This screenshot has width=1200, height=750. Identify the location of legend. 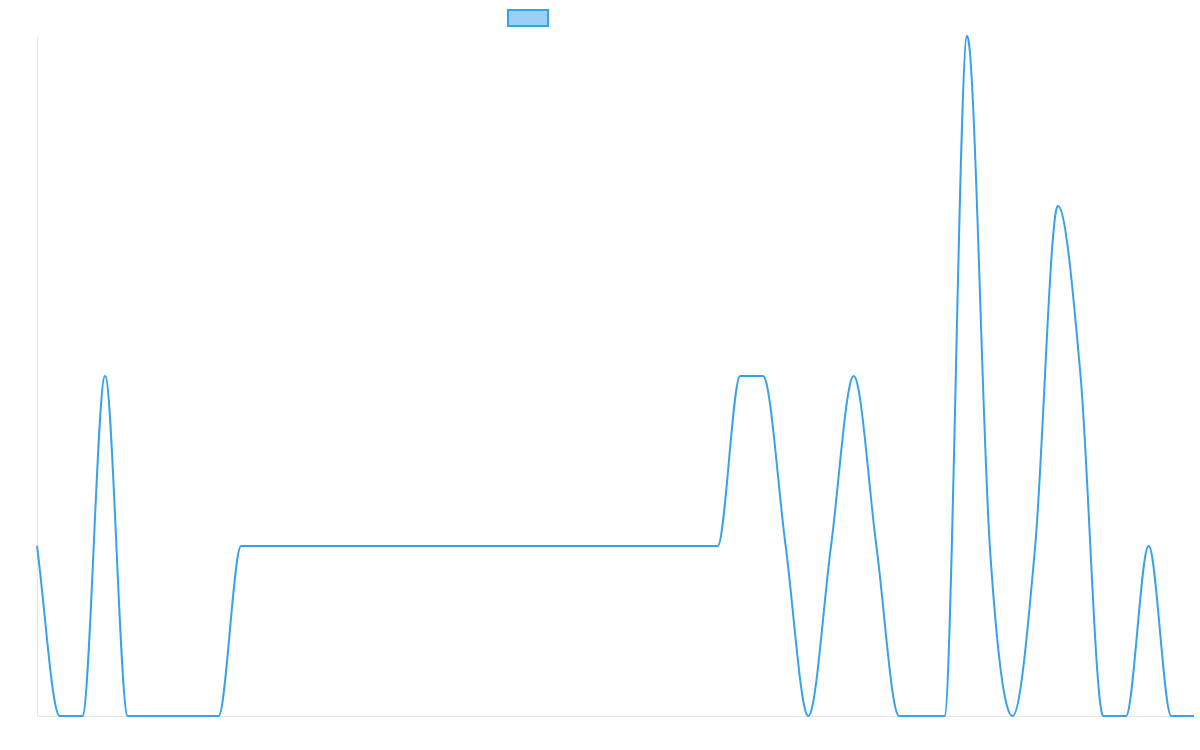
(528, 18).